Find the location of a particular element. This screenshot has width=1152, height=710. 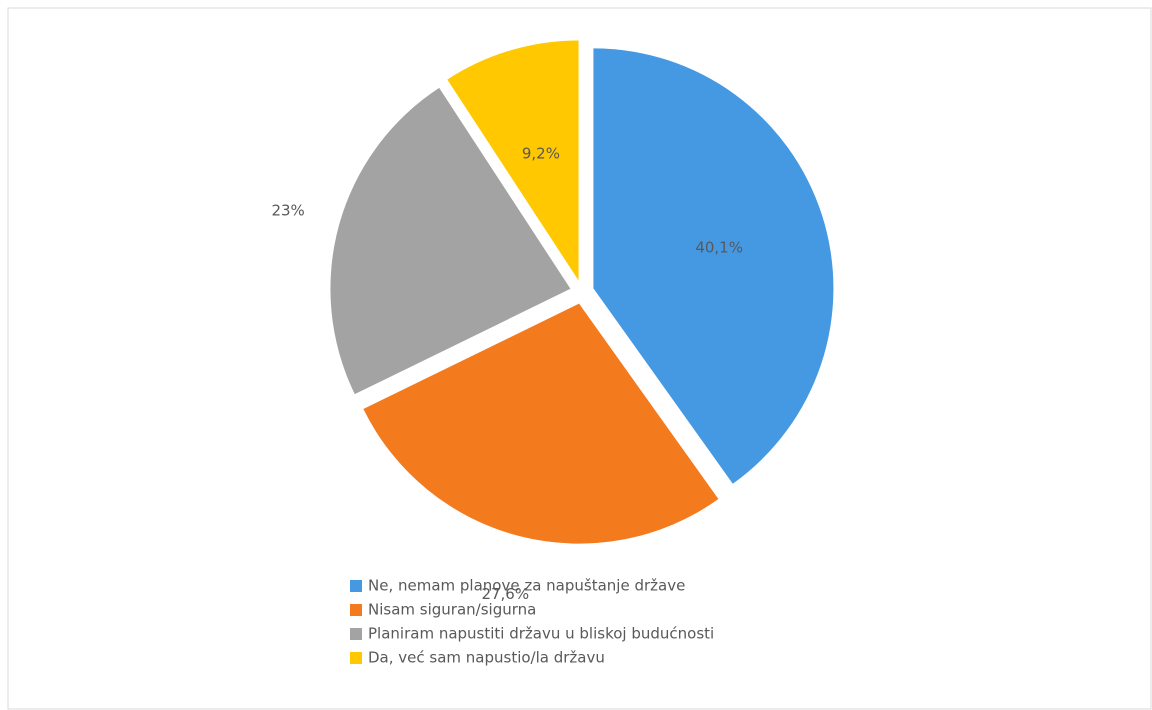

legend-label: Ne, nemam planove za napuštanje države is located at coordinates (526, 586).